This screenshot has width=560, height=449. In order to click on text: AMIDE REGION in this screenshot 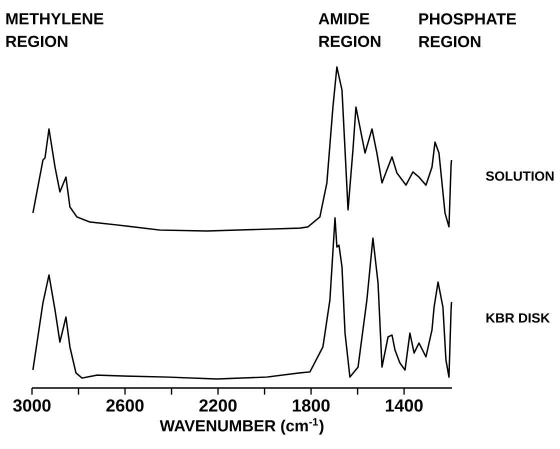, I will do `click(349, 30)`.